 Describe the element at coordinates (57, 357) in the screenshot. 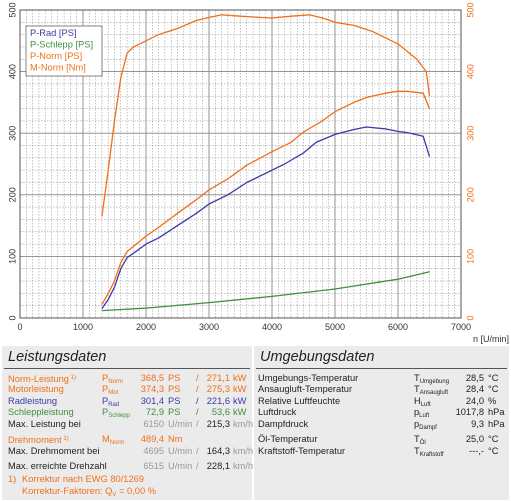

I see `performance-data-title: Leistungsdaten` at that location.